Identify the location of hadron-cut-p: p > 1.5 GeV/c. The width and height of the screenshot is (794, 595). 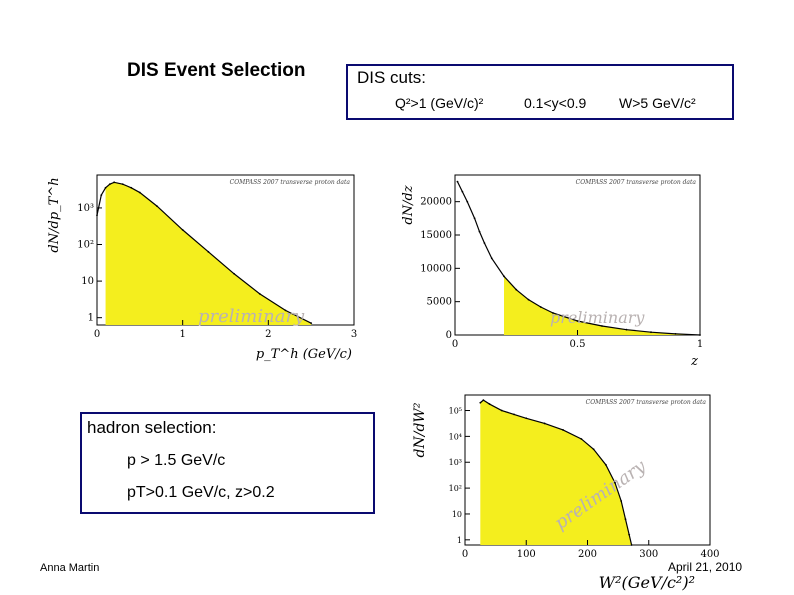
(176, 460).